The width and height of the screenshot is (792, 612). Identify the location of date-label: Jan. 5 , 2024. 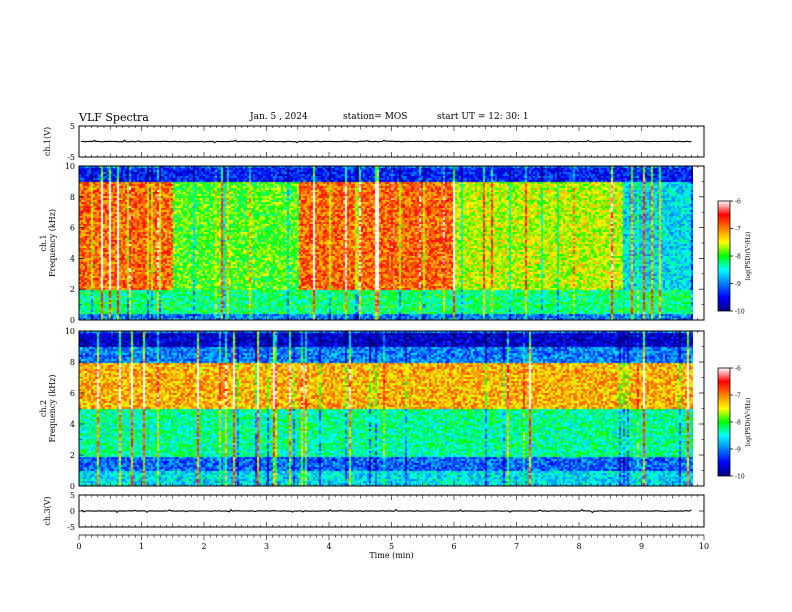
(279, 117).